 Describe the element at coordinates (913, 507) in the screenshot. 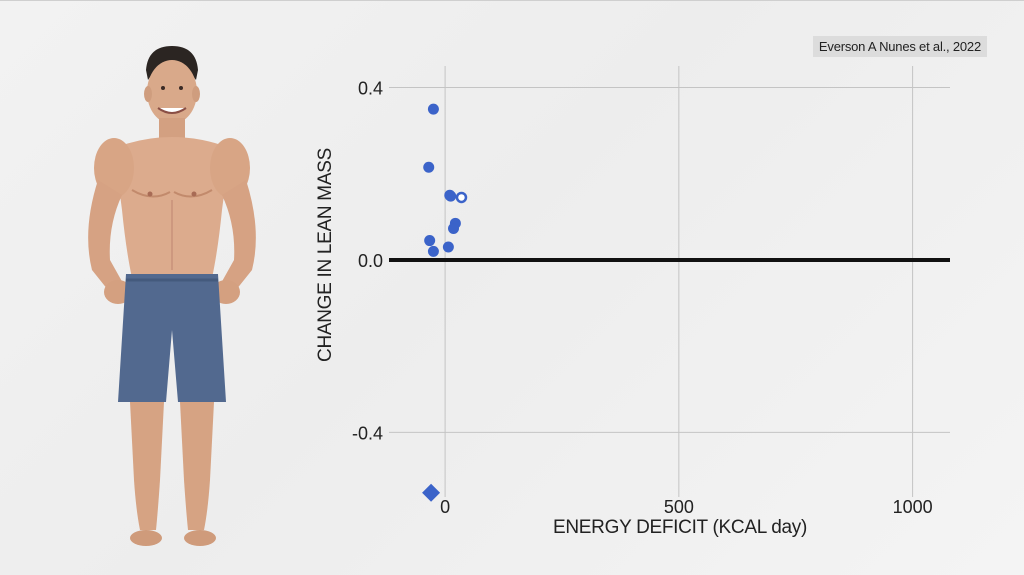

I see `x-tick-label: 1000` at that location.